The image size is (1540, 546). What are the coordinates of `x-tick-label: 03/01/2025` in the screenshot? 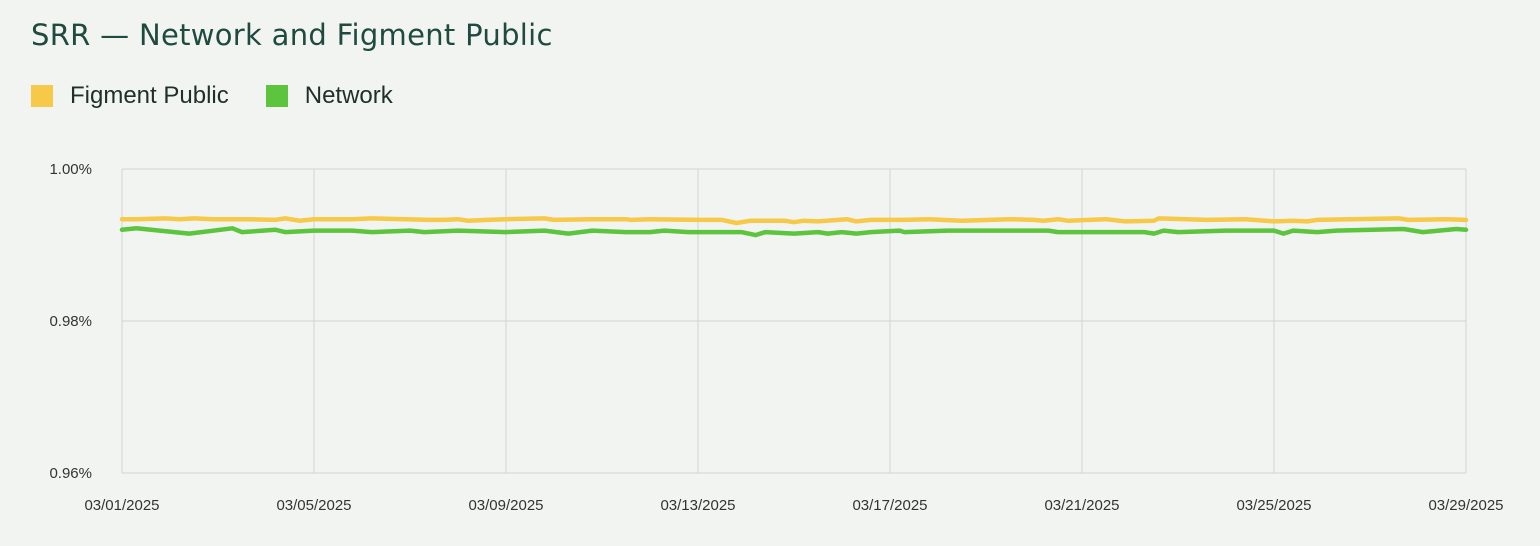 It's located at (121, 505).